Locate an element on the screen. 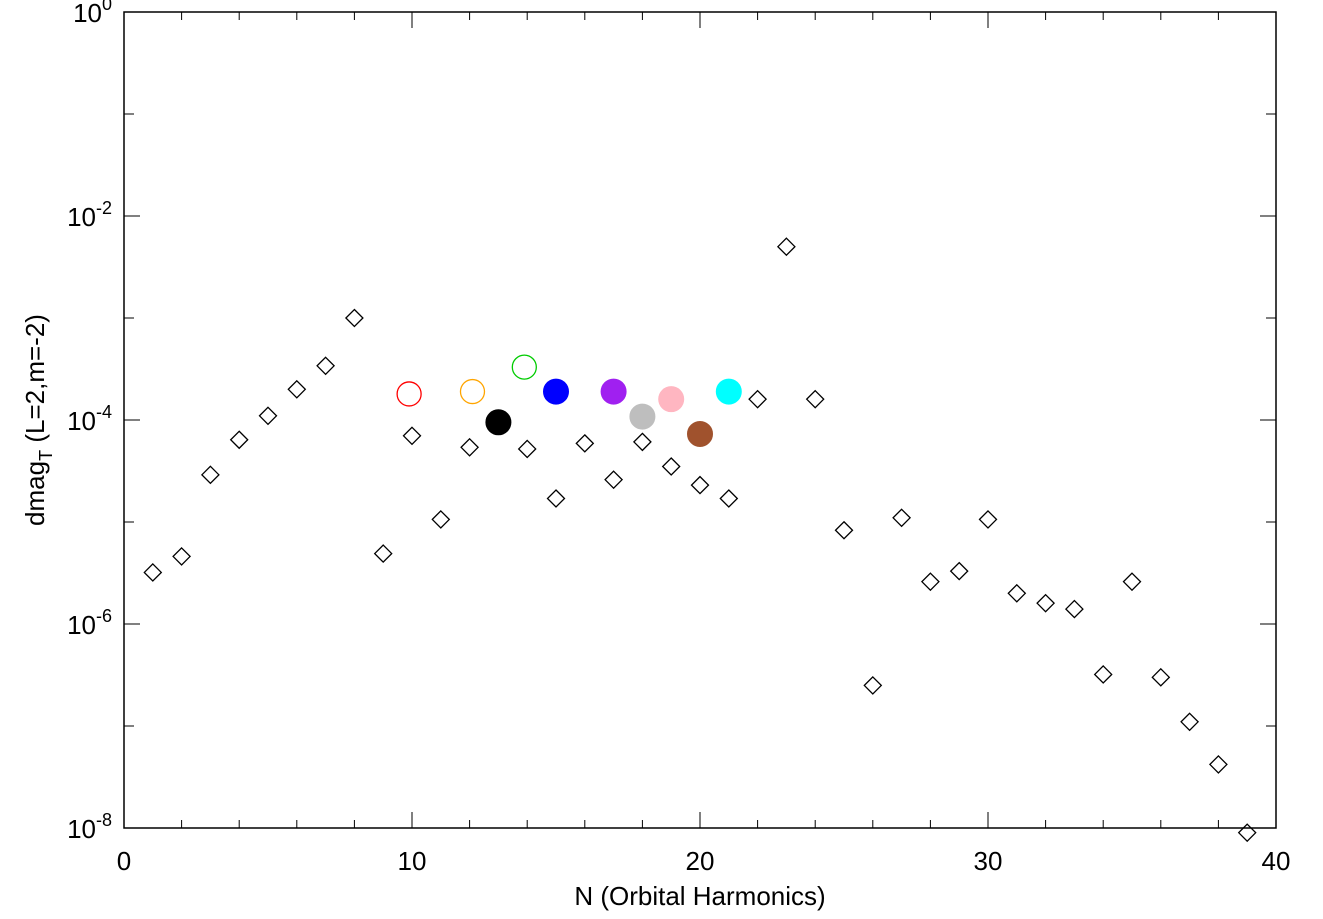 Image resolution: width=1323 pixels, height=919 pixels. x-tick-label: 10 is located at coordinates (412, 861).